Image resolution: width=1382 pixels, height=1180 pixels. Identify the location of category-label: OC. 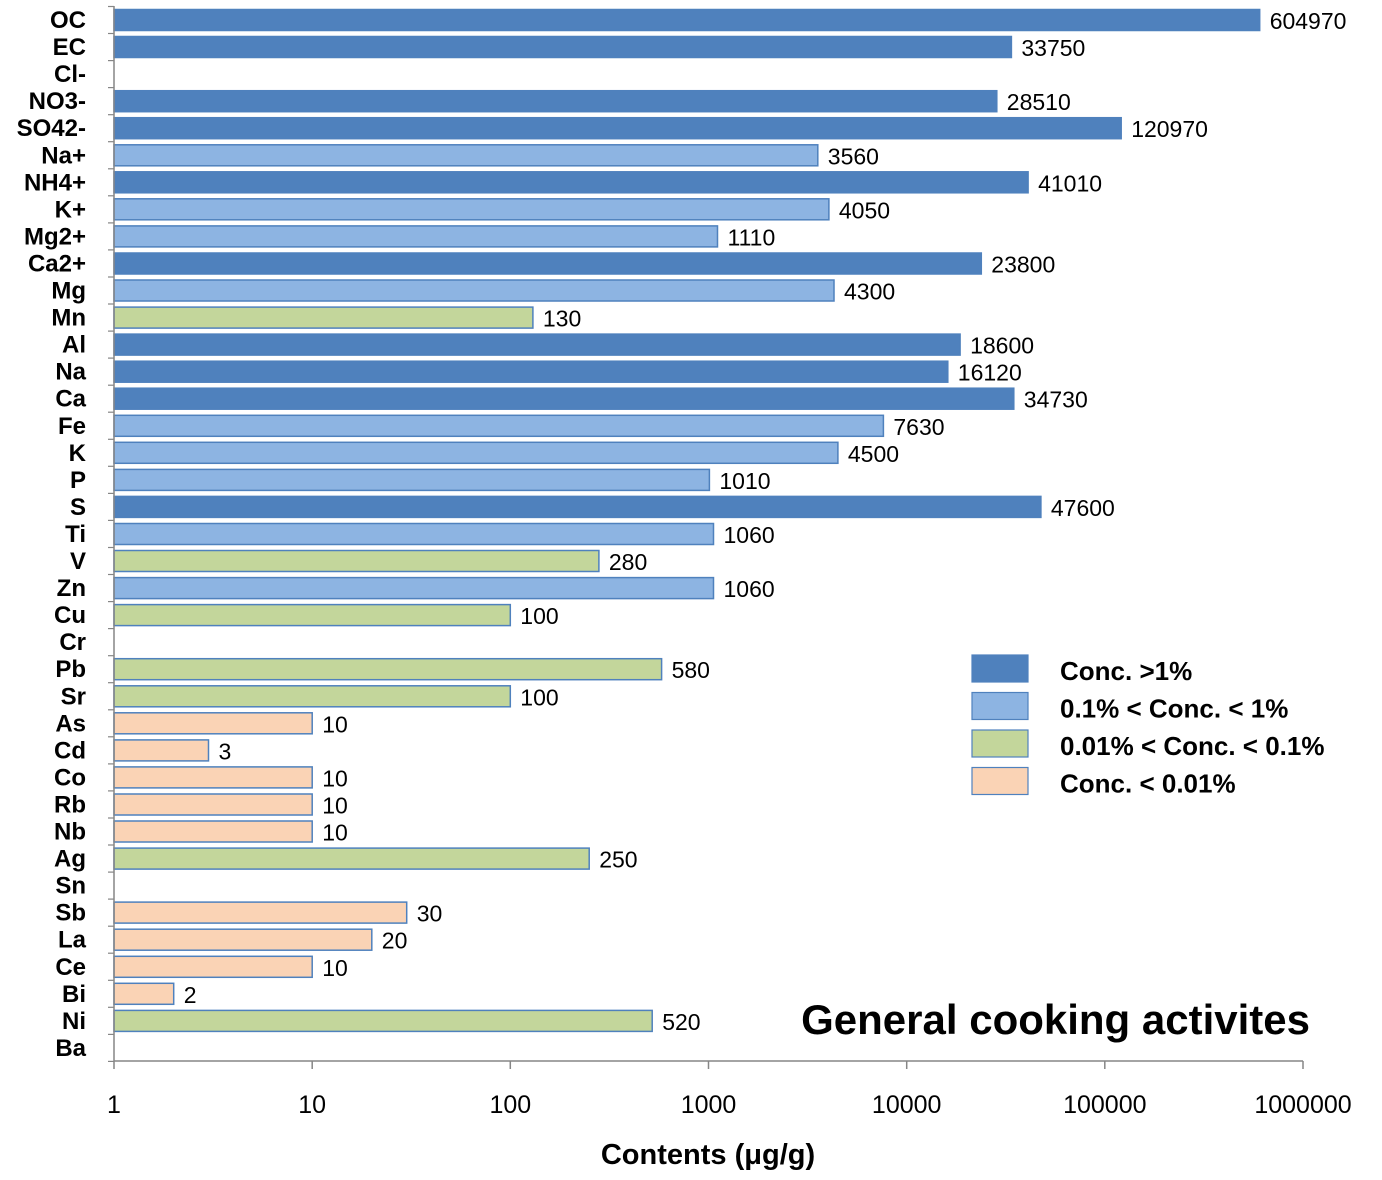
(68, 20).